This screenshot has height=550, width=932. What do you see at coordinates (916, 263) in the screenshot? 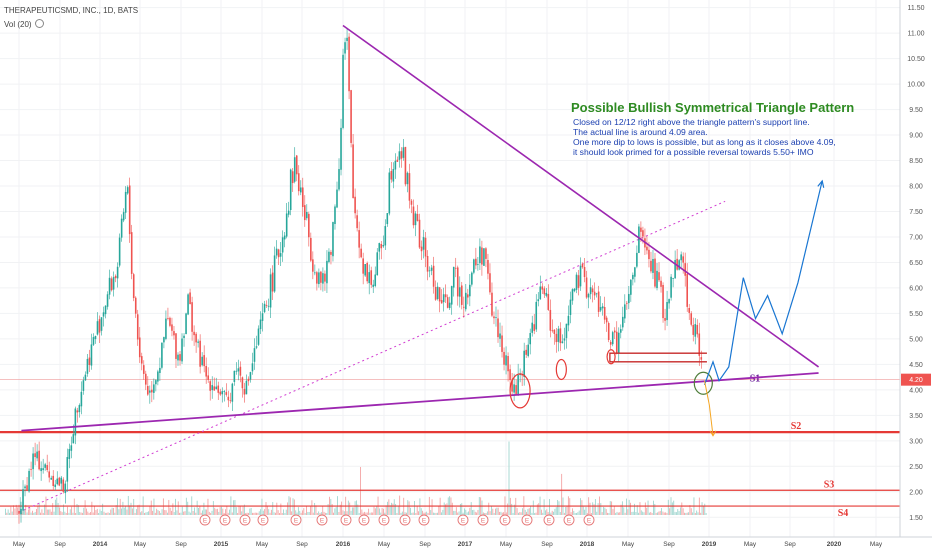
I see `price-tick-label: 6.50` at bounding box center [916, 263].